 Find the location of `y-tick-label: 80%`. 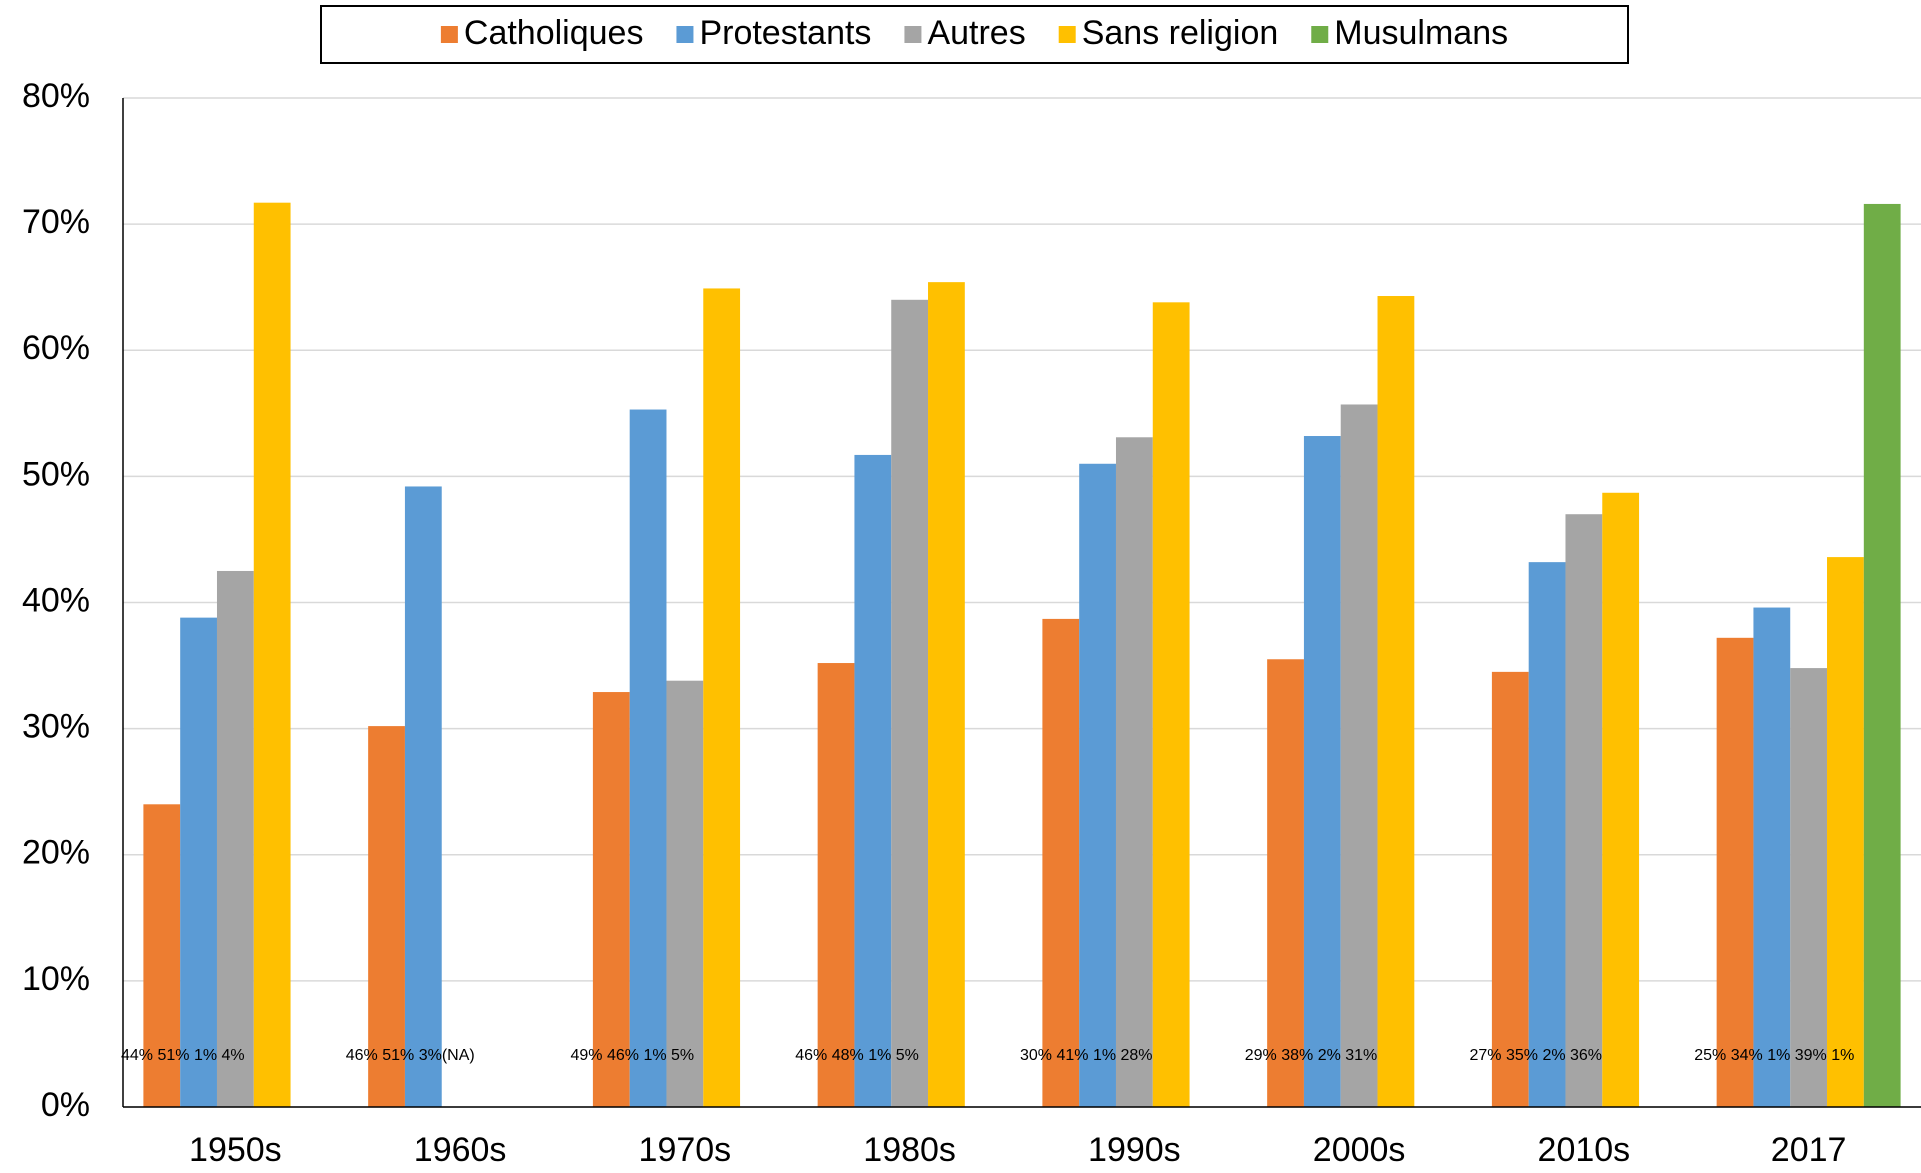

y-tick-label: 80% is located at coordinates (56, 96).